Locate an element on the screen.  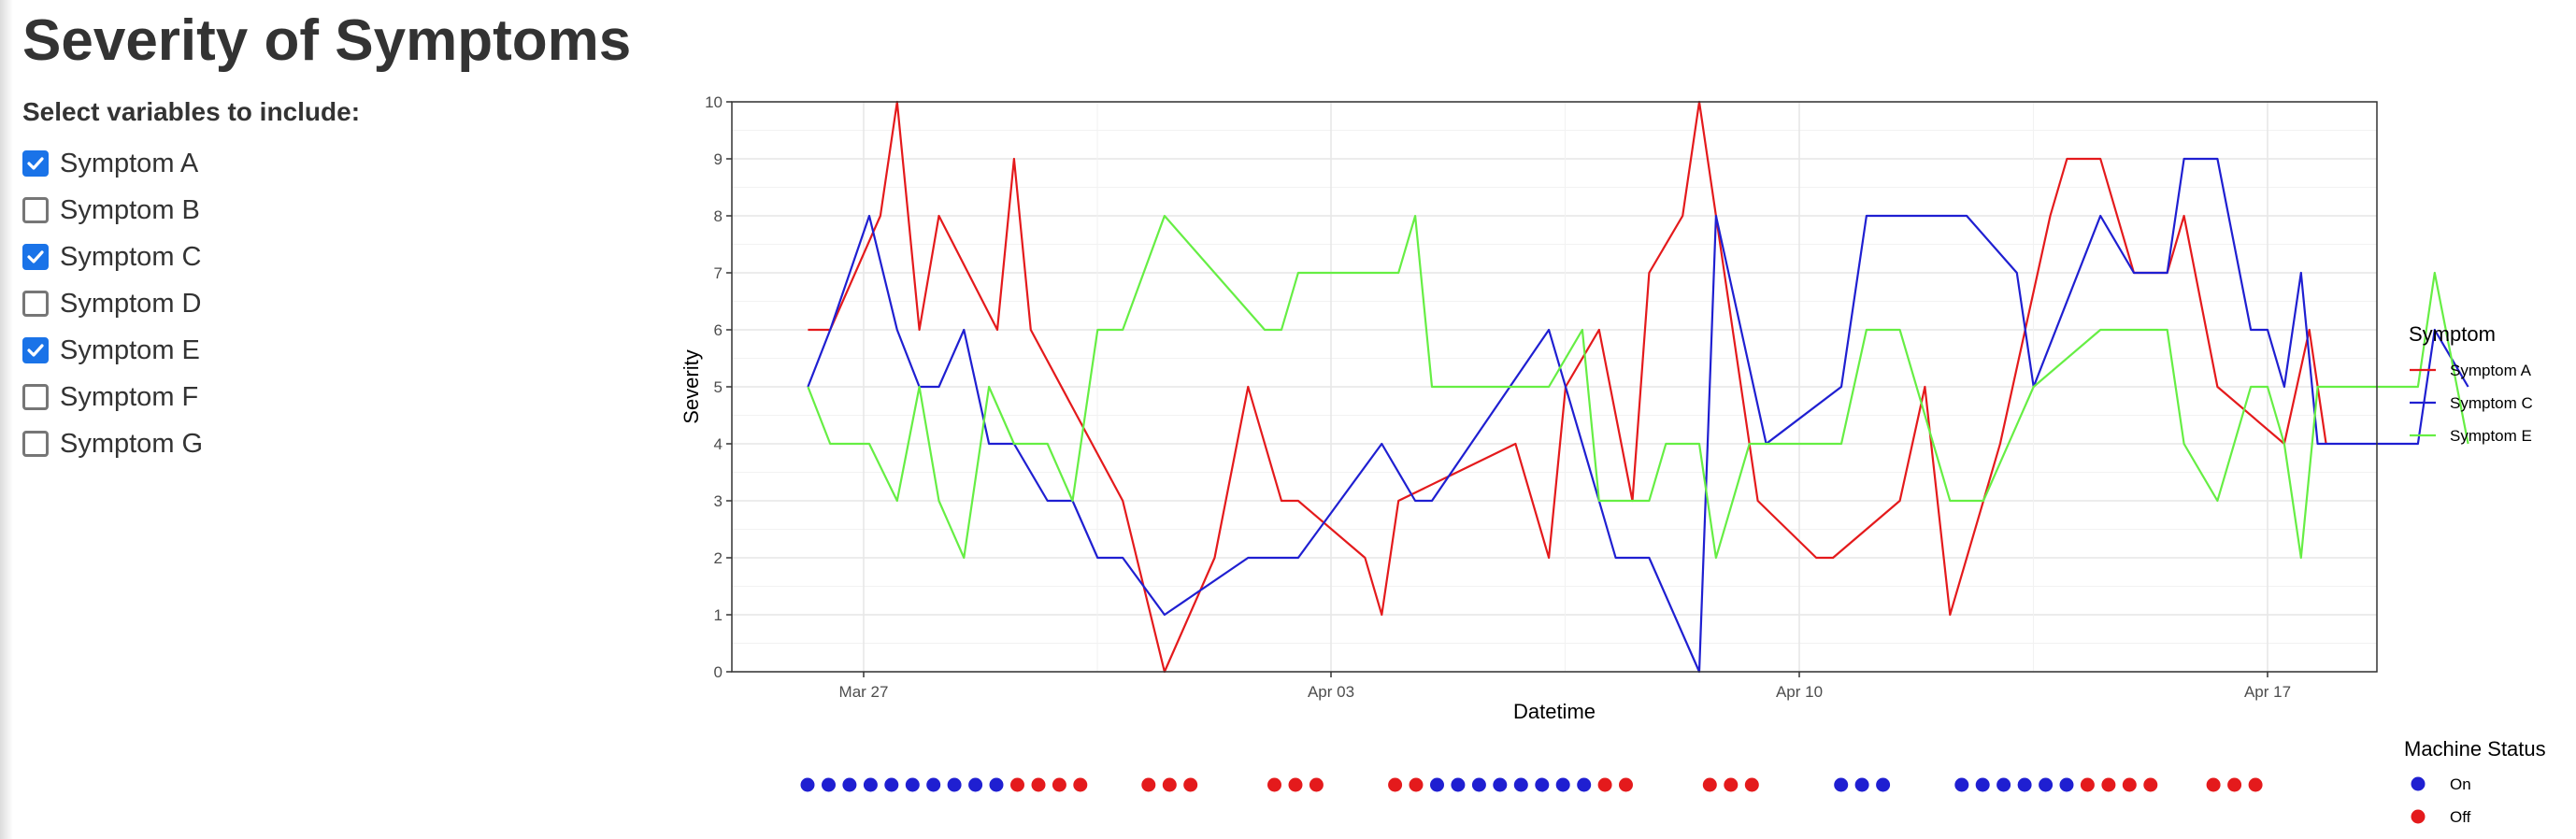
checkbox-symptom-b-label: Symptom B is located at coordinates (130, 209).